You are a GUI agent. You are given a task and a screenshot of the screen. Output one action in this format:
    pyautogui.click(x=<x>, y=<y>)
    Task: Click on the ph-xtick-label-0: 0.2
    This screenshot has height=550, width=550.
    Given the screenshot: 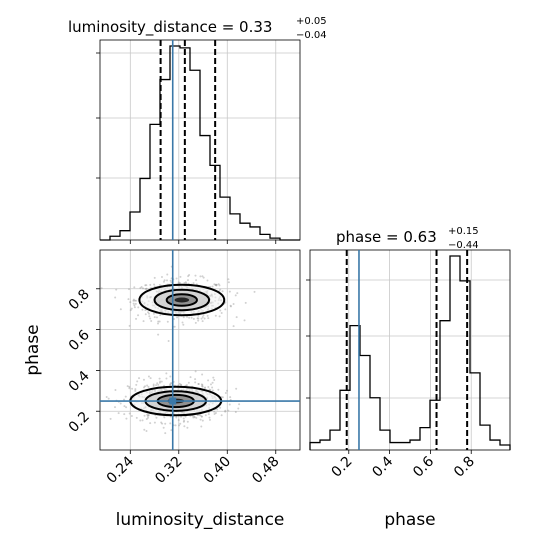 What is the action you would take?
    pyautogui.click(x=342, y=467)
    